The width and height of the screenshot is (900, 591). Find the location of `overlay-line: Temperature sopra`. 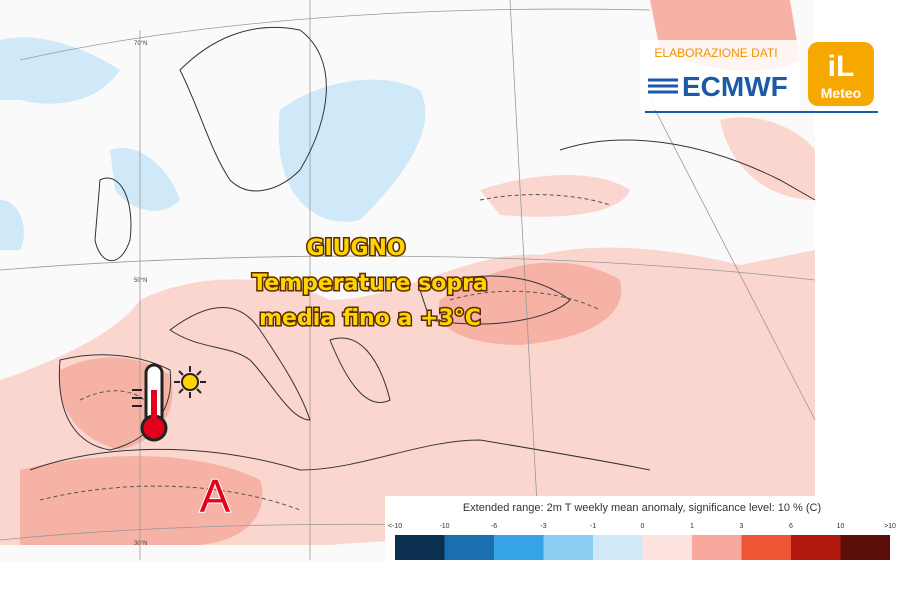

overlay-line: Temperature sopra is located at coordinates (370, 283).